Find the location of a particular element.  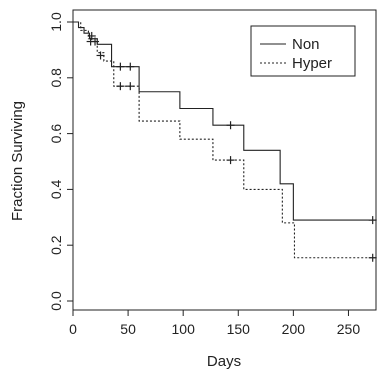

x-axis-title: Days is located at coordinates (224, 361).